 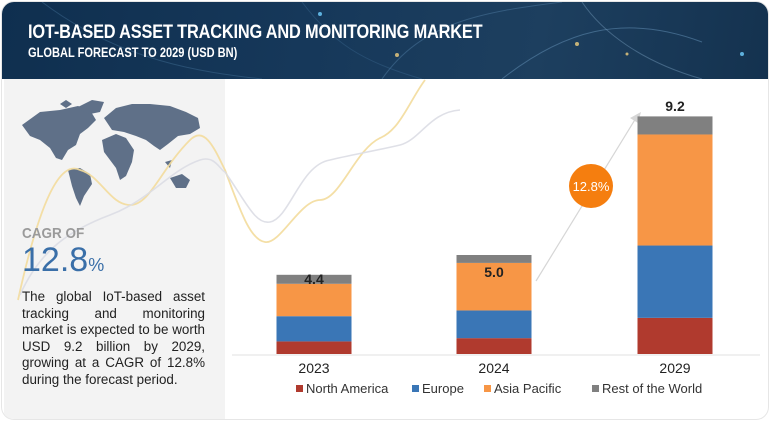 What do you see at coordinates (652, 388) in the screenshot?
I see `legend-label: Rest of the World` at bounding box center [652, 388].